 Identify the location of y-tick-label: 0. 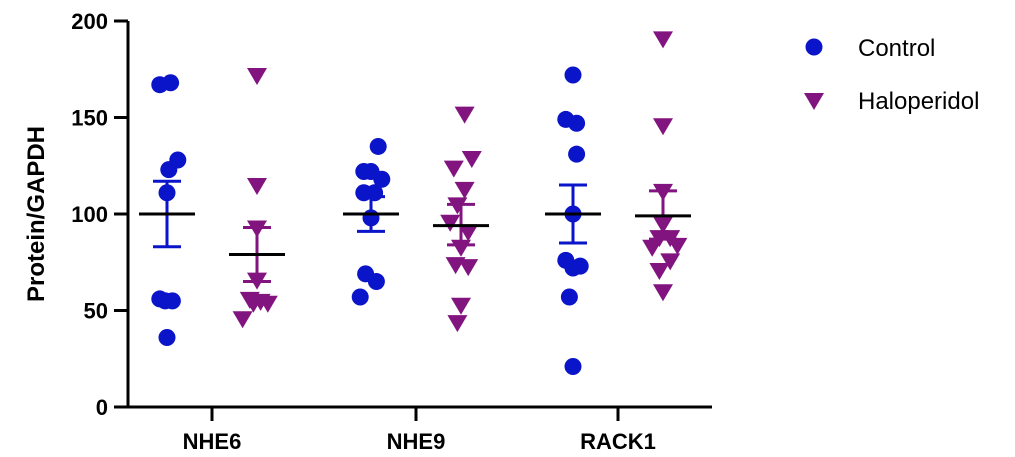
(102, 407).